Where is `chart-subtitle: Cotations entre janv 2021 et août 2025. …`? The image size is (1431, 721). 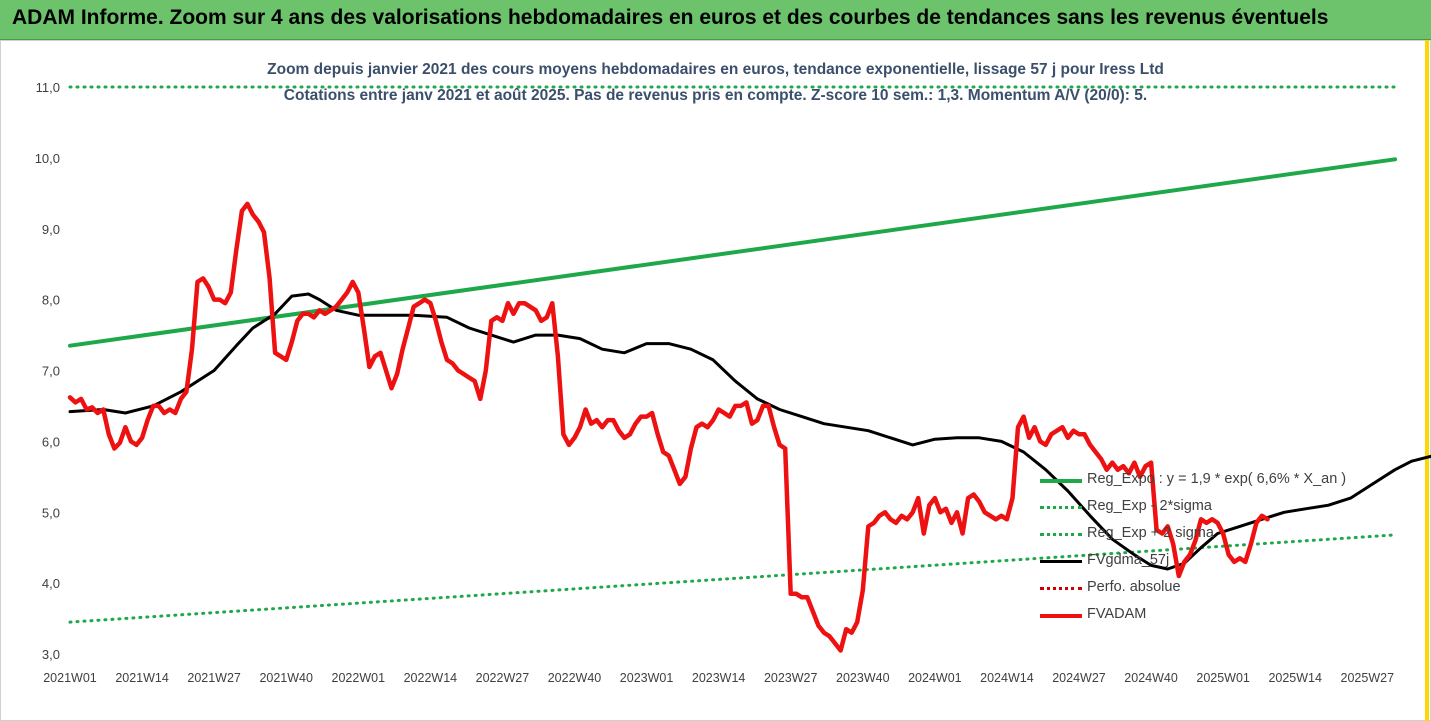
chart-subtitle: Cotations entre janv 2021 et août 2025. … is located at coordinates (715, 95).